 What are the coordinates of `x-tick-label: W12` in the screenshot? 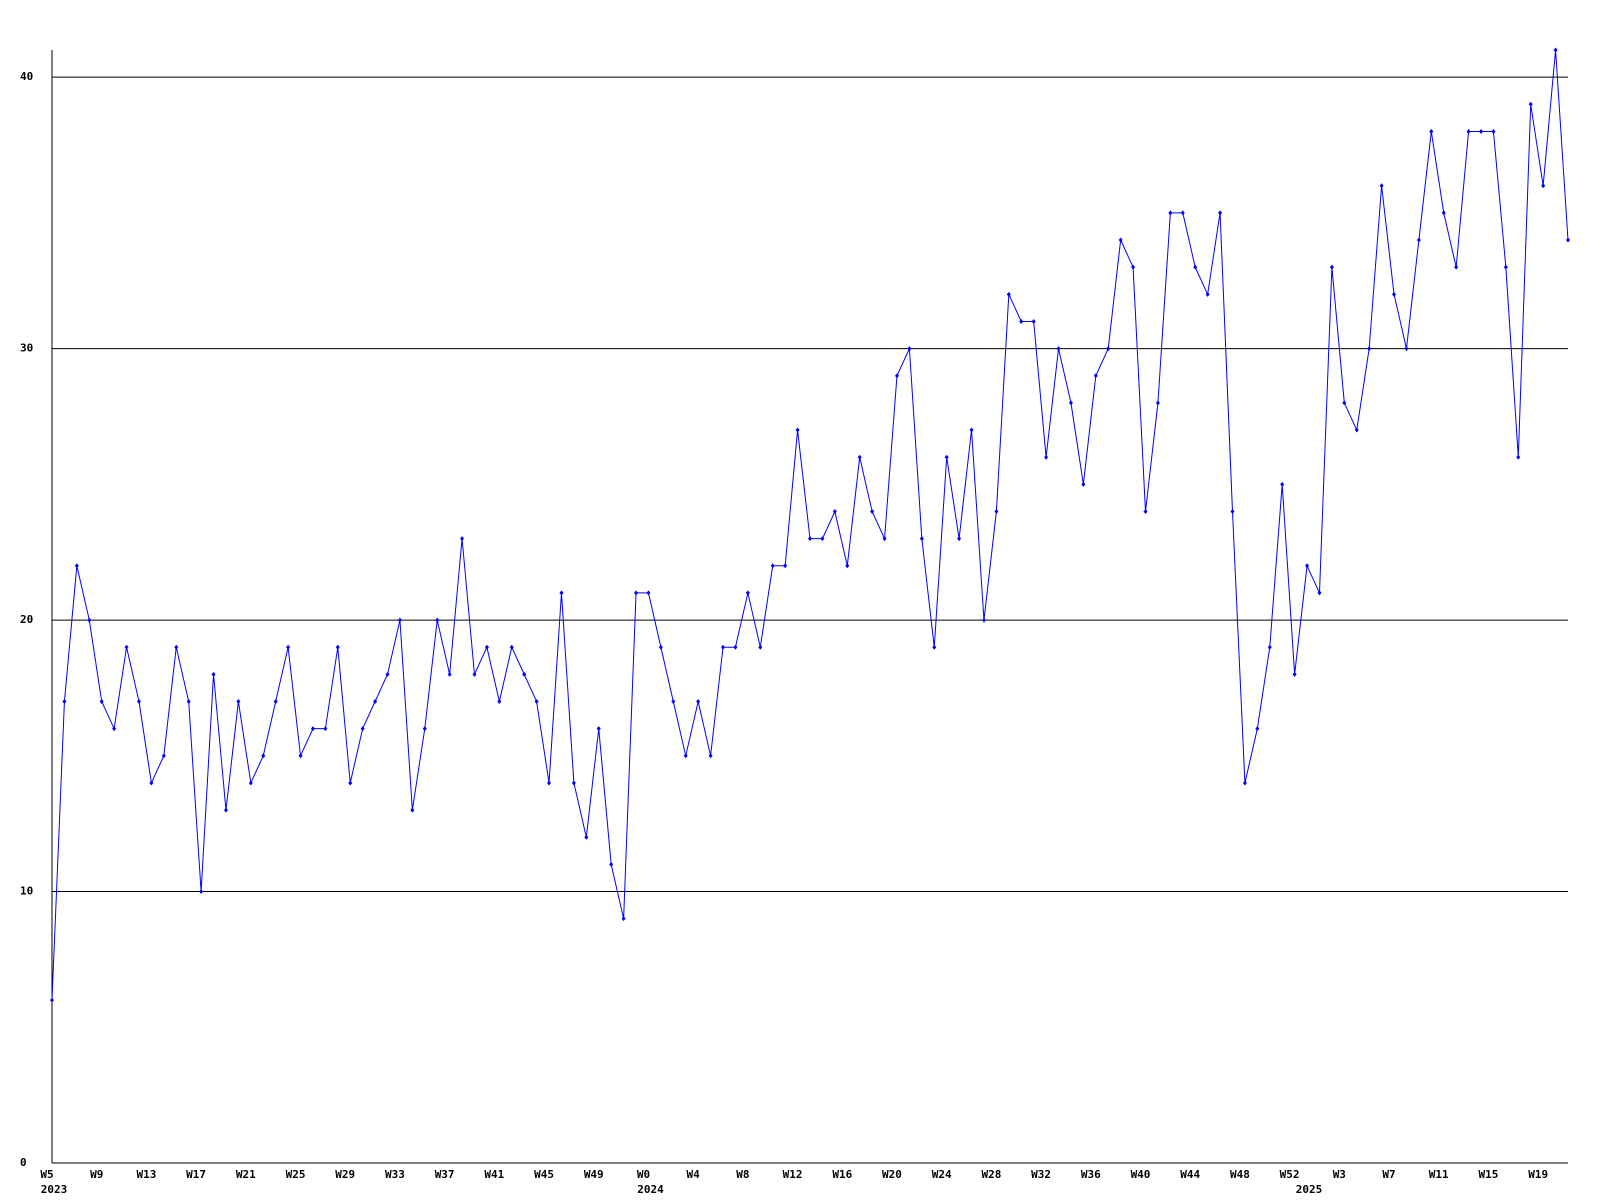 It's located at (793, 1174).